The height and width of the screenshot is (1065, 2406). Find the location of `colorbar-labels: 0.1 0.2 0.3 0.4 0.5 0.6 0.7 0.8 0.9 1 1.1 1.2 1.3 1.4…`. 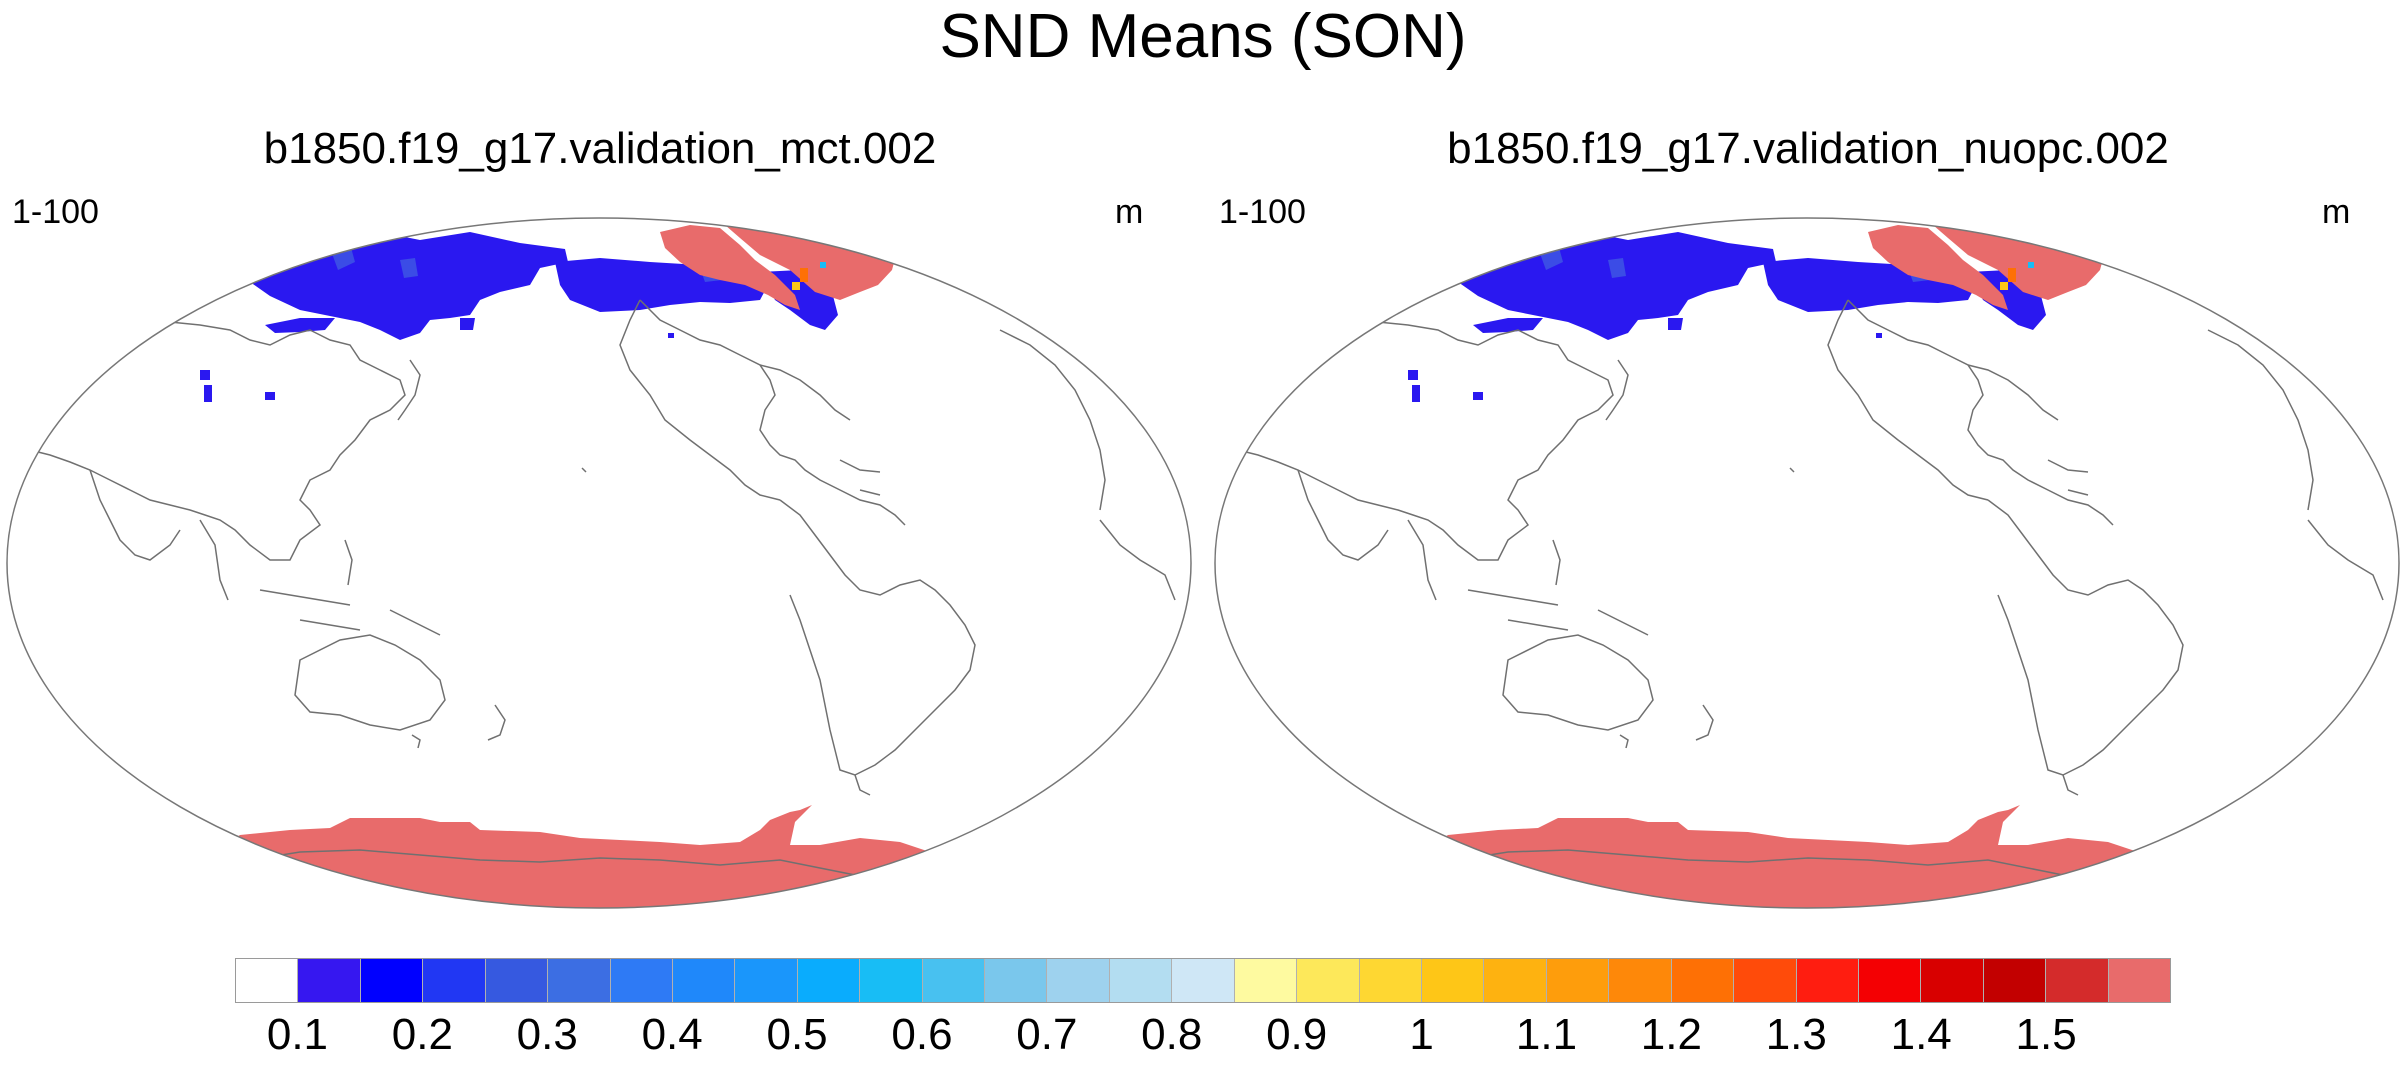

colorbar-labels: 0.1 0.2 0.3 0.4 0.5 0.6 0.7 0.8 0.9 1 1.1 1.2 1.3 1.4… is located at coordinates (1203, 1037).